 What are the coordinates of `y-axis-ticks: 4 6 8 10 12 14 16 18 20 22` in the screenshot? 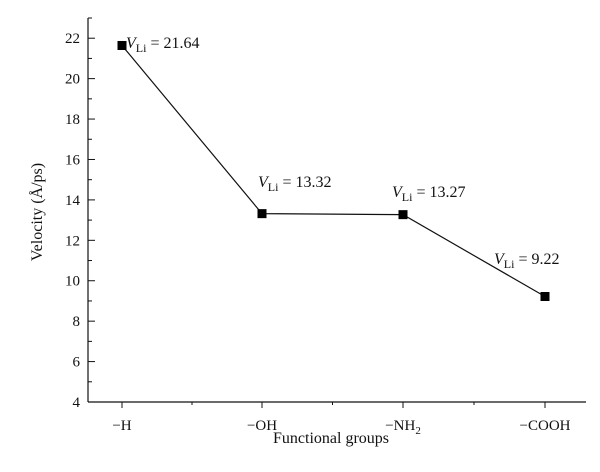 It's located at (80, 214).